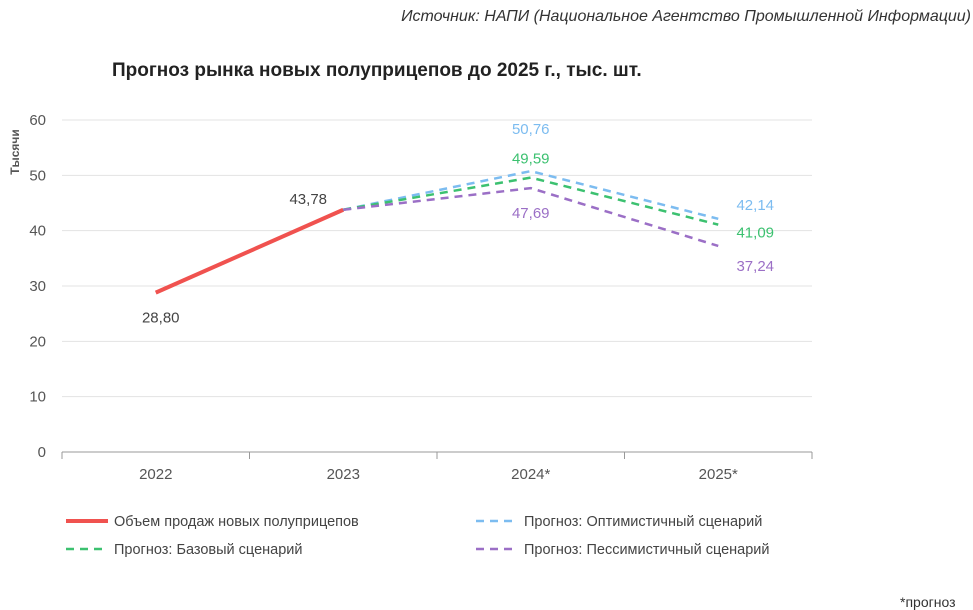  What do you see at coordinates (531, 129) in the screenshot?
I see `data-label: 50,76` at bounding box center [531, 129].